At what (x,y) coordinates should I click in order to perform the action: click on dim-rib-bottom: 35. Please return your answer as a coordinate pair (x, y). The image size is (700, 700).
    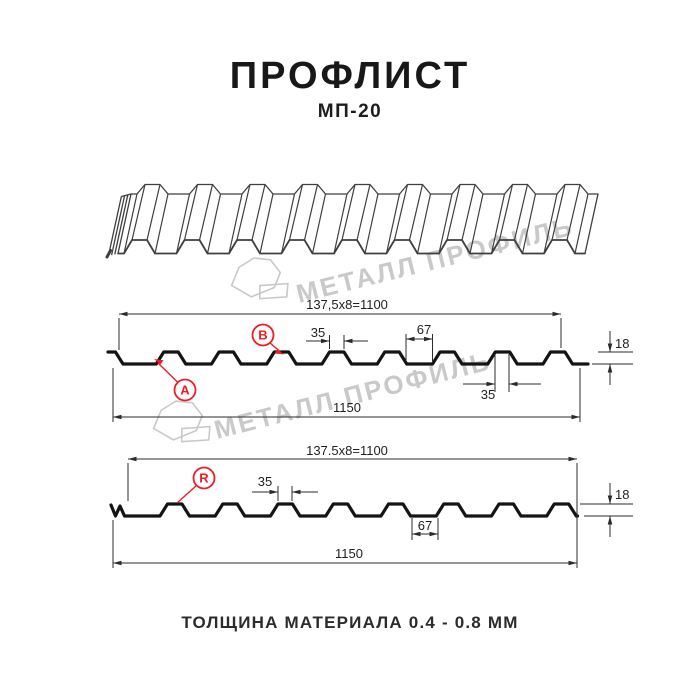
    Looking at the image, I should click on (488, 394).